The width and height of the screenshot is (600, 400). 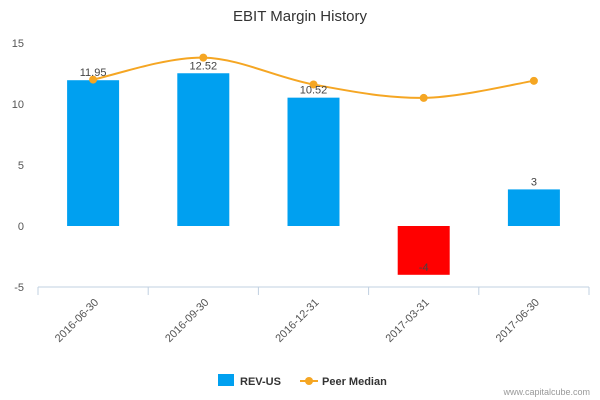 I want to click on data-label: 12.52, so click(x=204, y=66).